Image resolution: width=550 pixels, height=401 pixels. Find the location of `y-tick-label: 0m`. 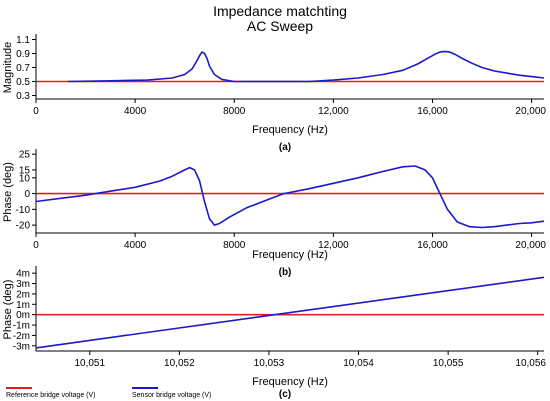

y-tick-label: 0m is located at coordinates (23, 315).